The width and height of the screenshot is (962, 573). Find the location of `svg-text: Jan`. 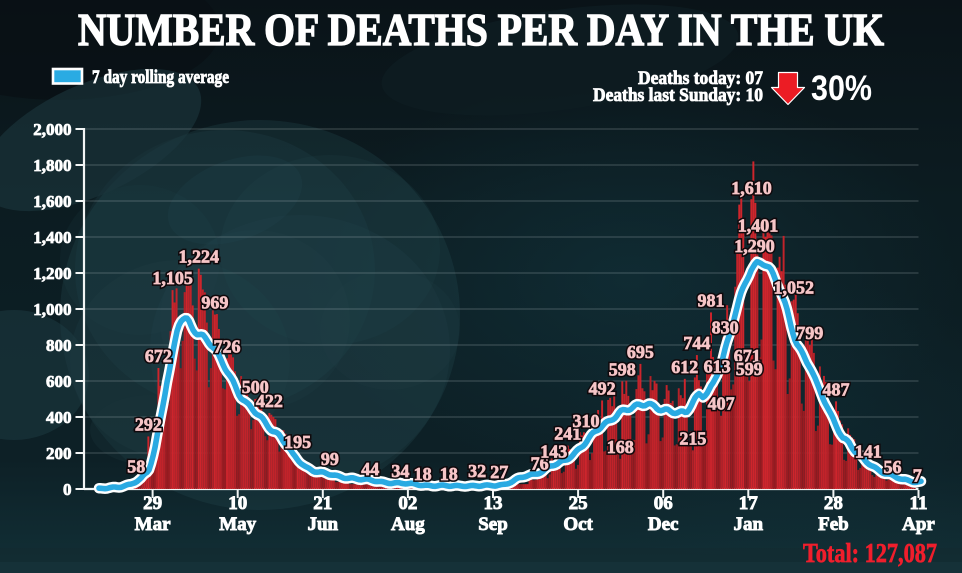

svg-text: Jan is located at coordinates (749, 524).